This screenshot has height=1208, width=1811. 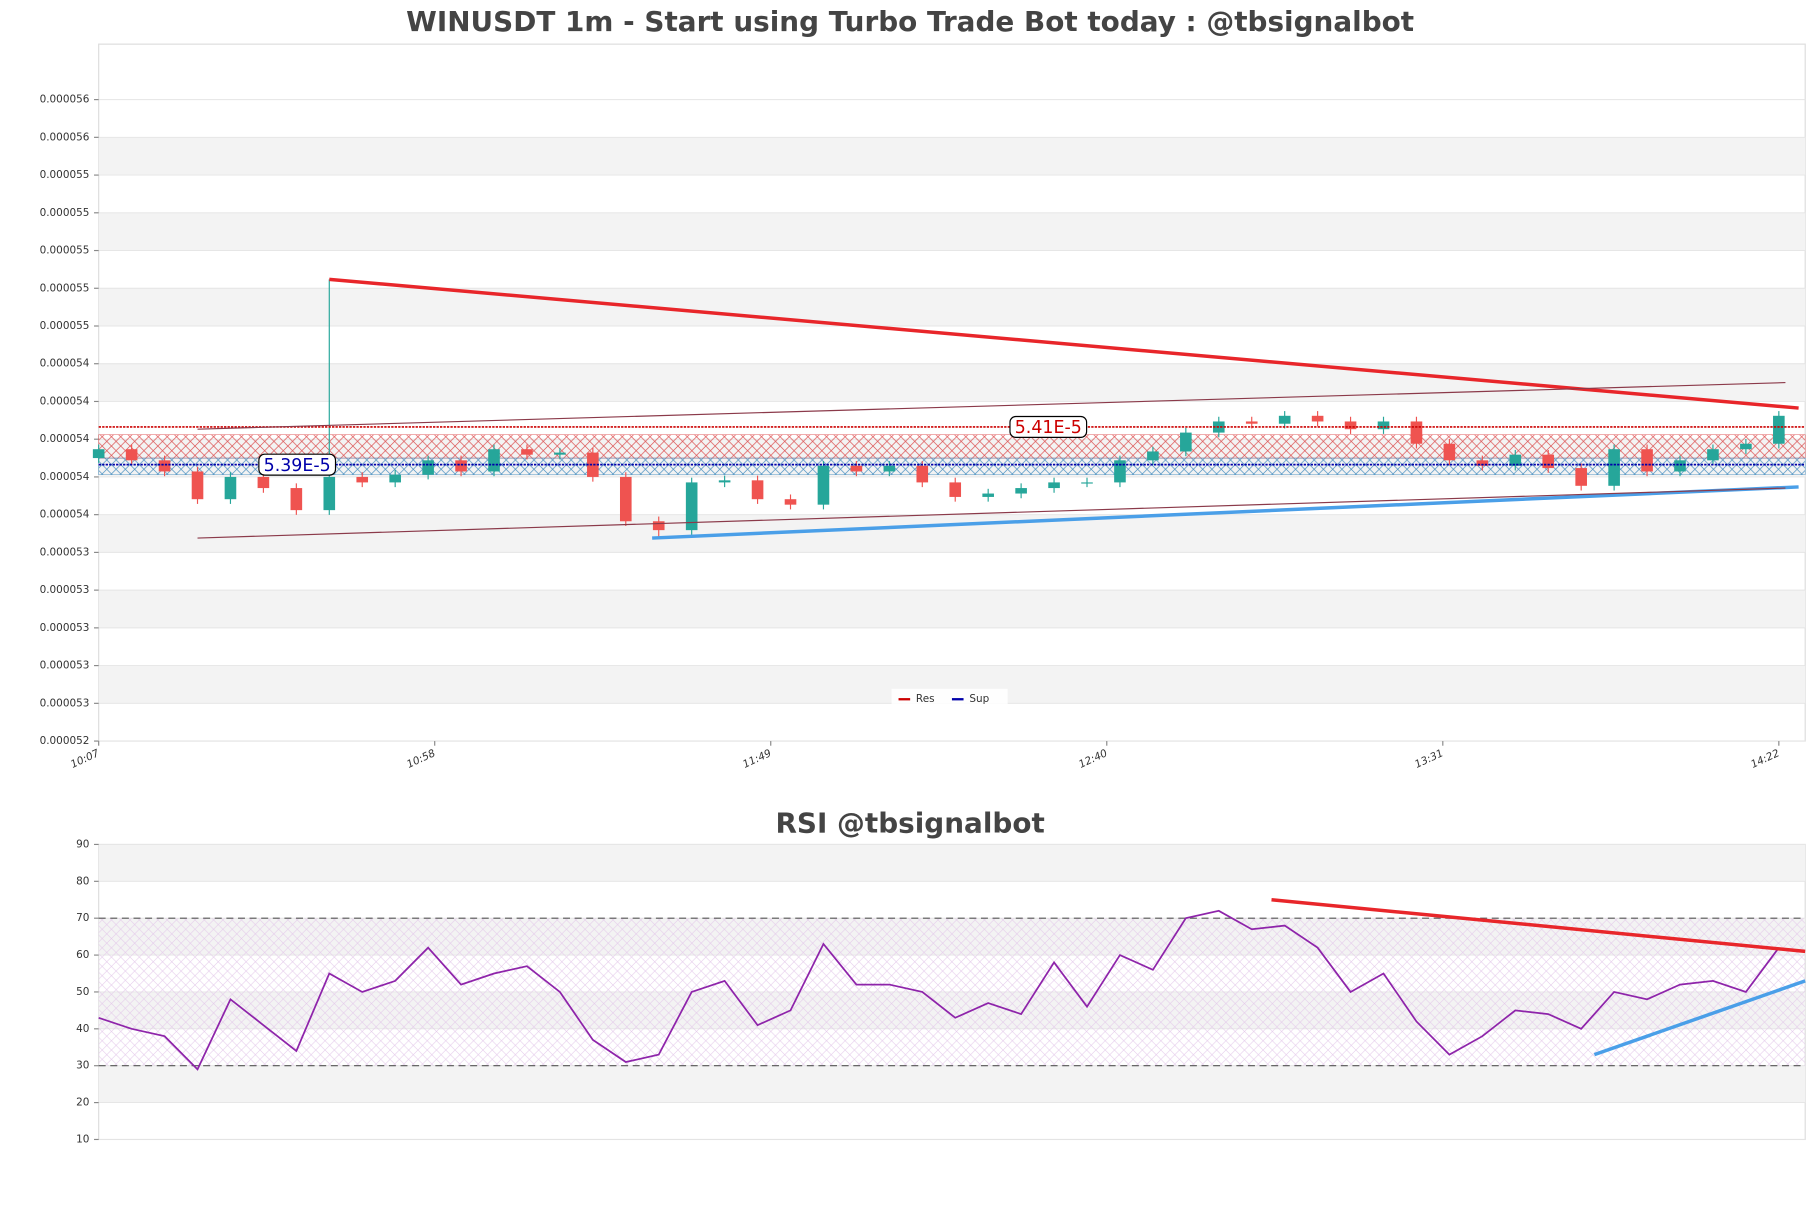 What do you see at coordinates (82, 844) in the screenshot?
I see `y-tick-label: 90` at bounding box center [82, 844].